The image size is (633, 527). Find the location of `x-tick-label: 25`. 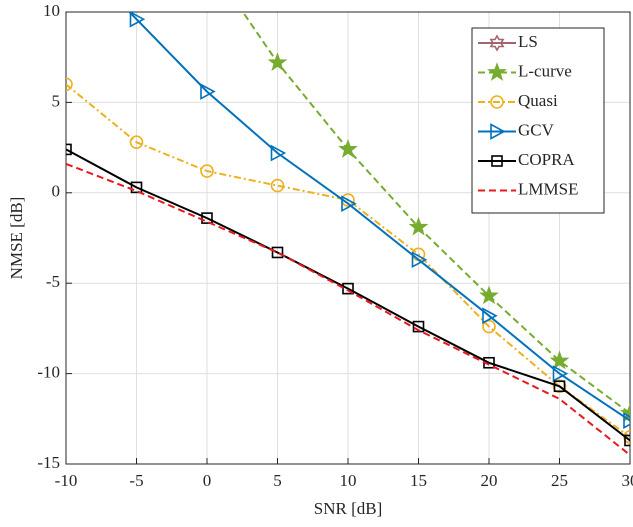

x-tick-label: 25 is located at coordinates (559, 480).